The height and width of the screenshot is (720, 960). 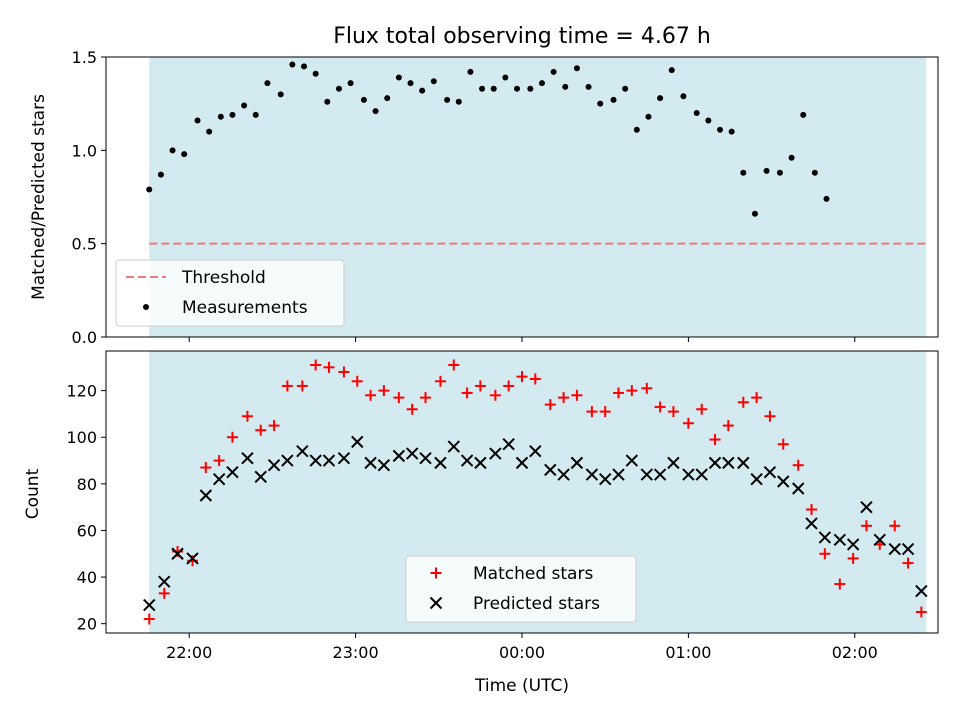 I want to click on bottom-x-tick-label: 22:00, so click(x=189, y=652).